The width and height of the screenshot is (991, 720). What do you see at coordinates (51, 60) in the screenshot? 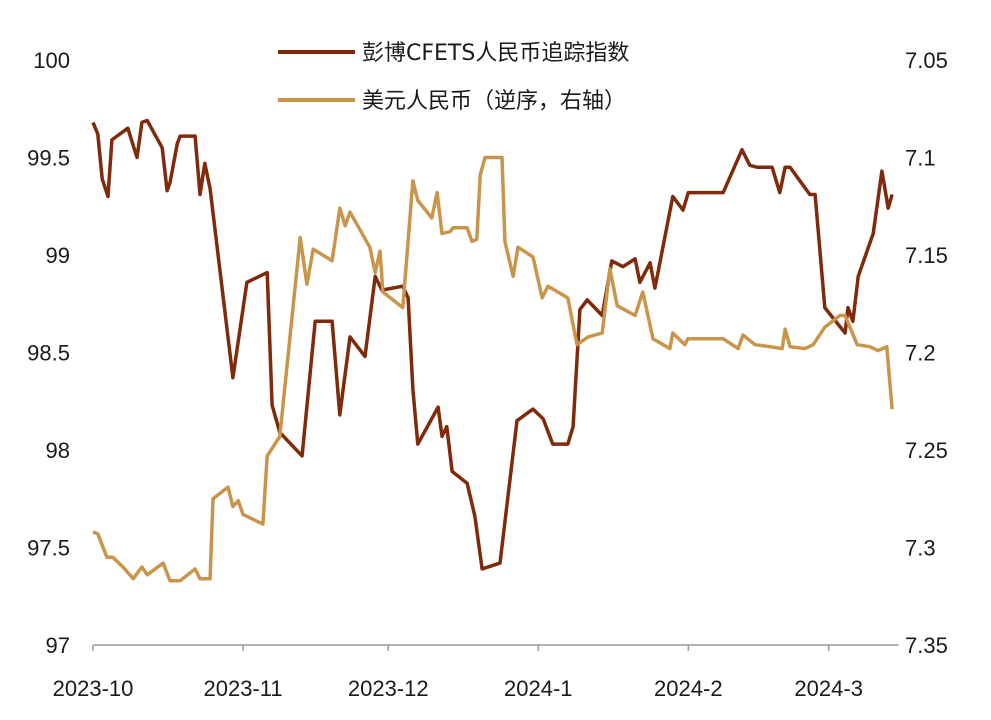
I see `left-tick-label: 100` at bounding box center [51, 60].